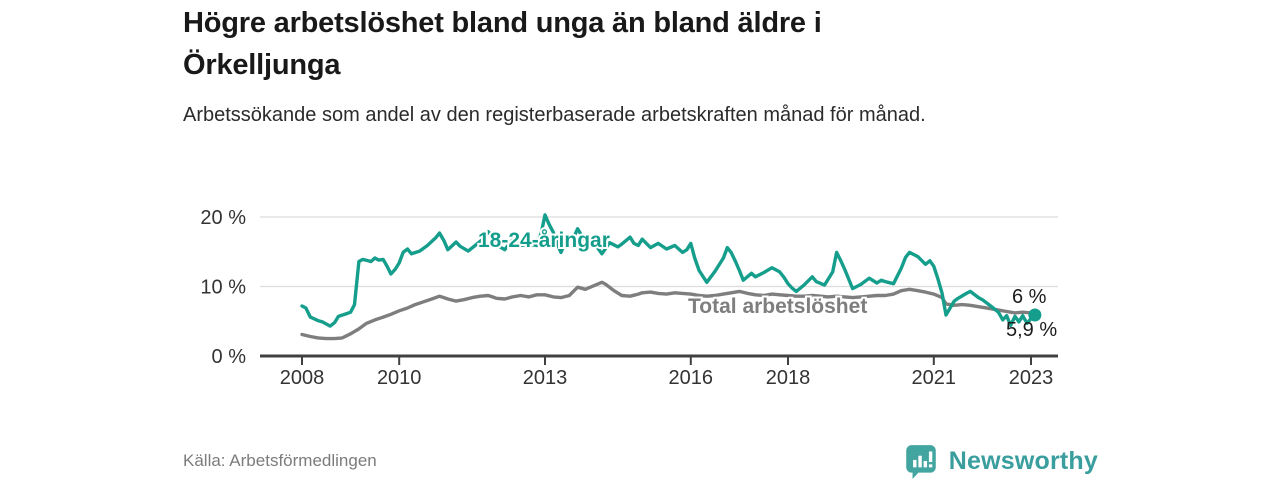 The image size is (1280, 480). What do you see at coordinates (1031, 330) in the screenshot?
I see `end-value-label-youth: 5,9 %` at bounding box center [1031, 330].